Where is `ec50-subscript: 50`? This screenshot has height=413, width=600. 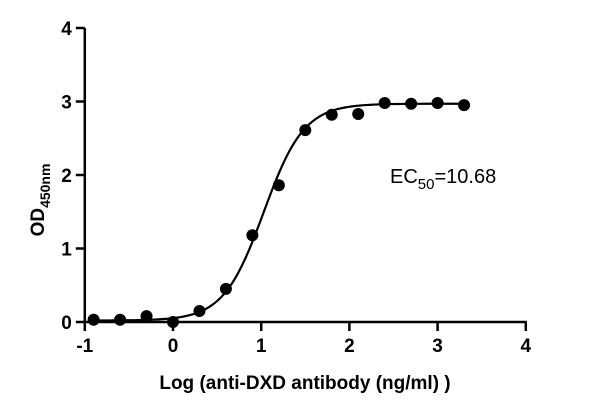
ec50-subscript: 50 is located at coordinates (426, 184).